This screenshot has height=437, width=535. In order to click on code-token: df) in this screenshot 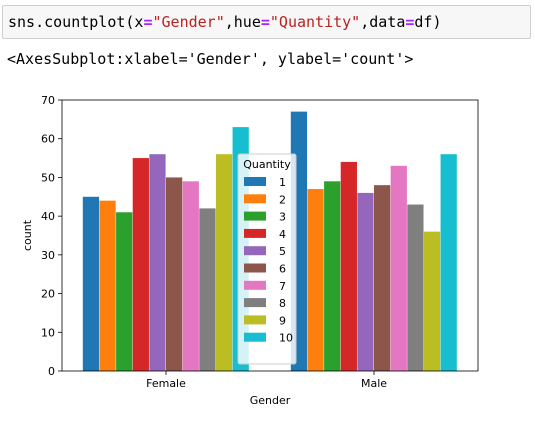, I will do `click(428, 22)`.